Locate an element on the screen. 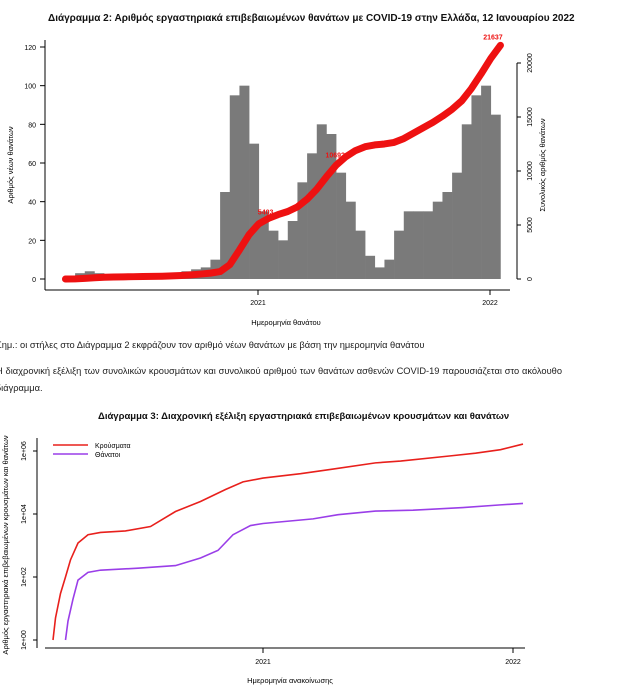 Image resolution: width=636 pixels, height=699 pixels. y-tick-label: 0 is located at coordinates (34, 280).